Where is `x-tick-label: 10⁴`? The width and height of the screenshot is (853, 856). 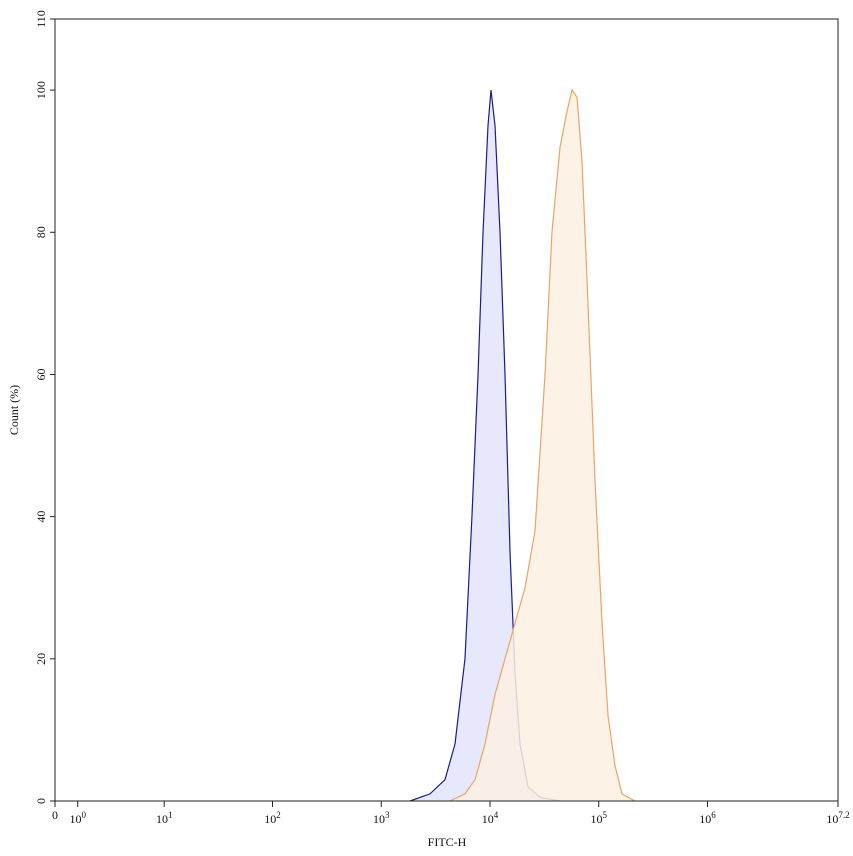
x-tick-label: 10⁴ is located at coordinates (490, 818).